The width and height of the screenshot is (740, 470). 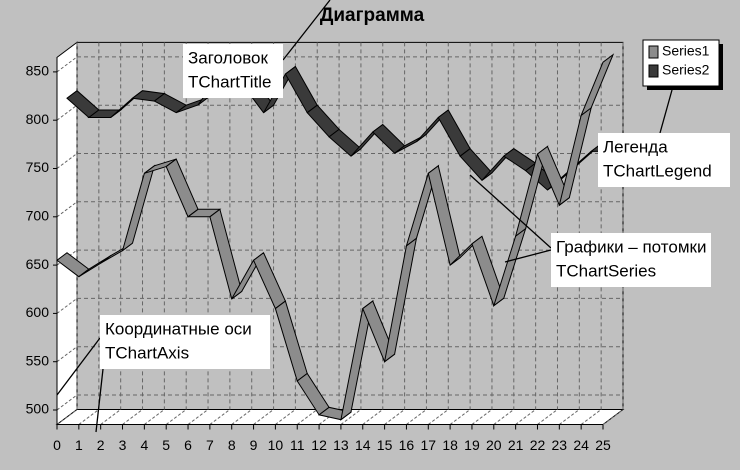 I want to click on annotation-text: Графики – потомки, so click(x=631, y=246).